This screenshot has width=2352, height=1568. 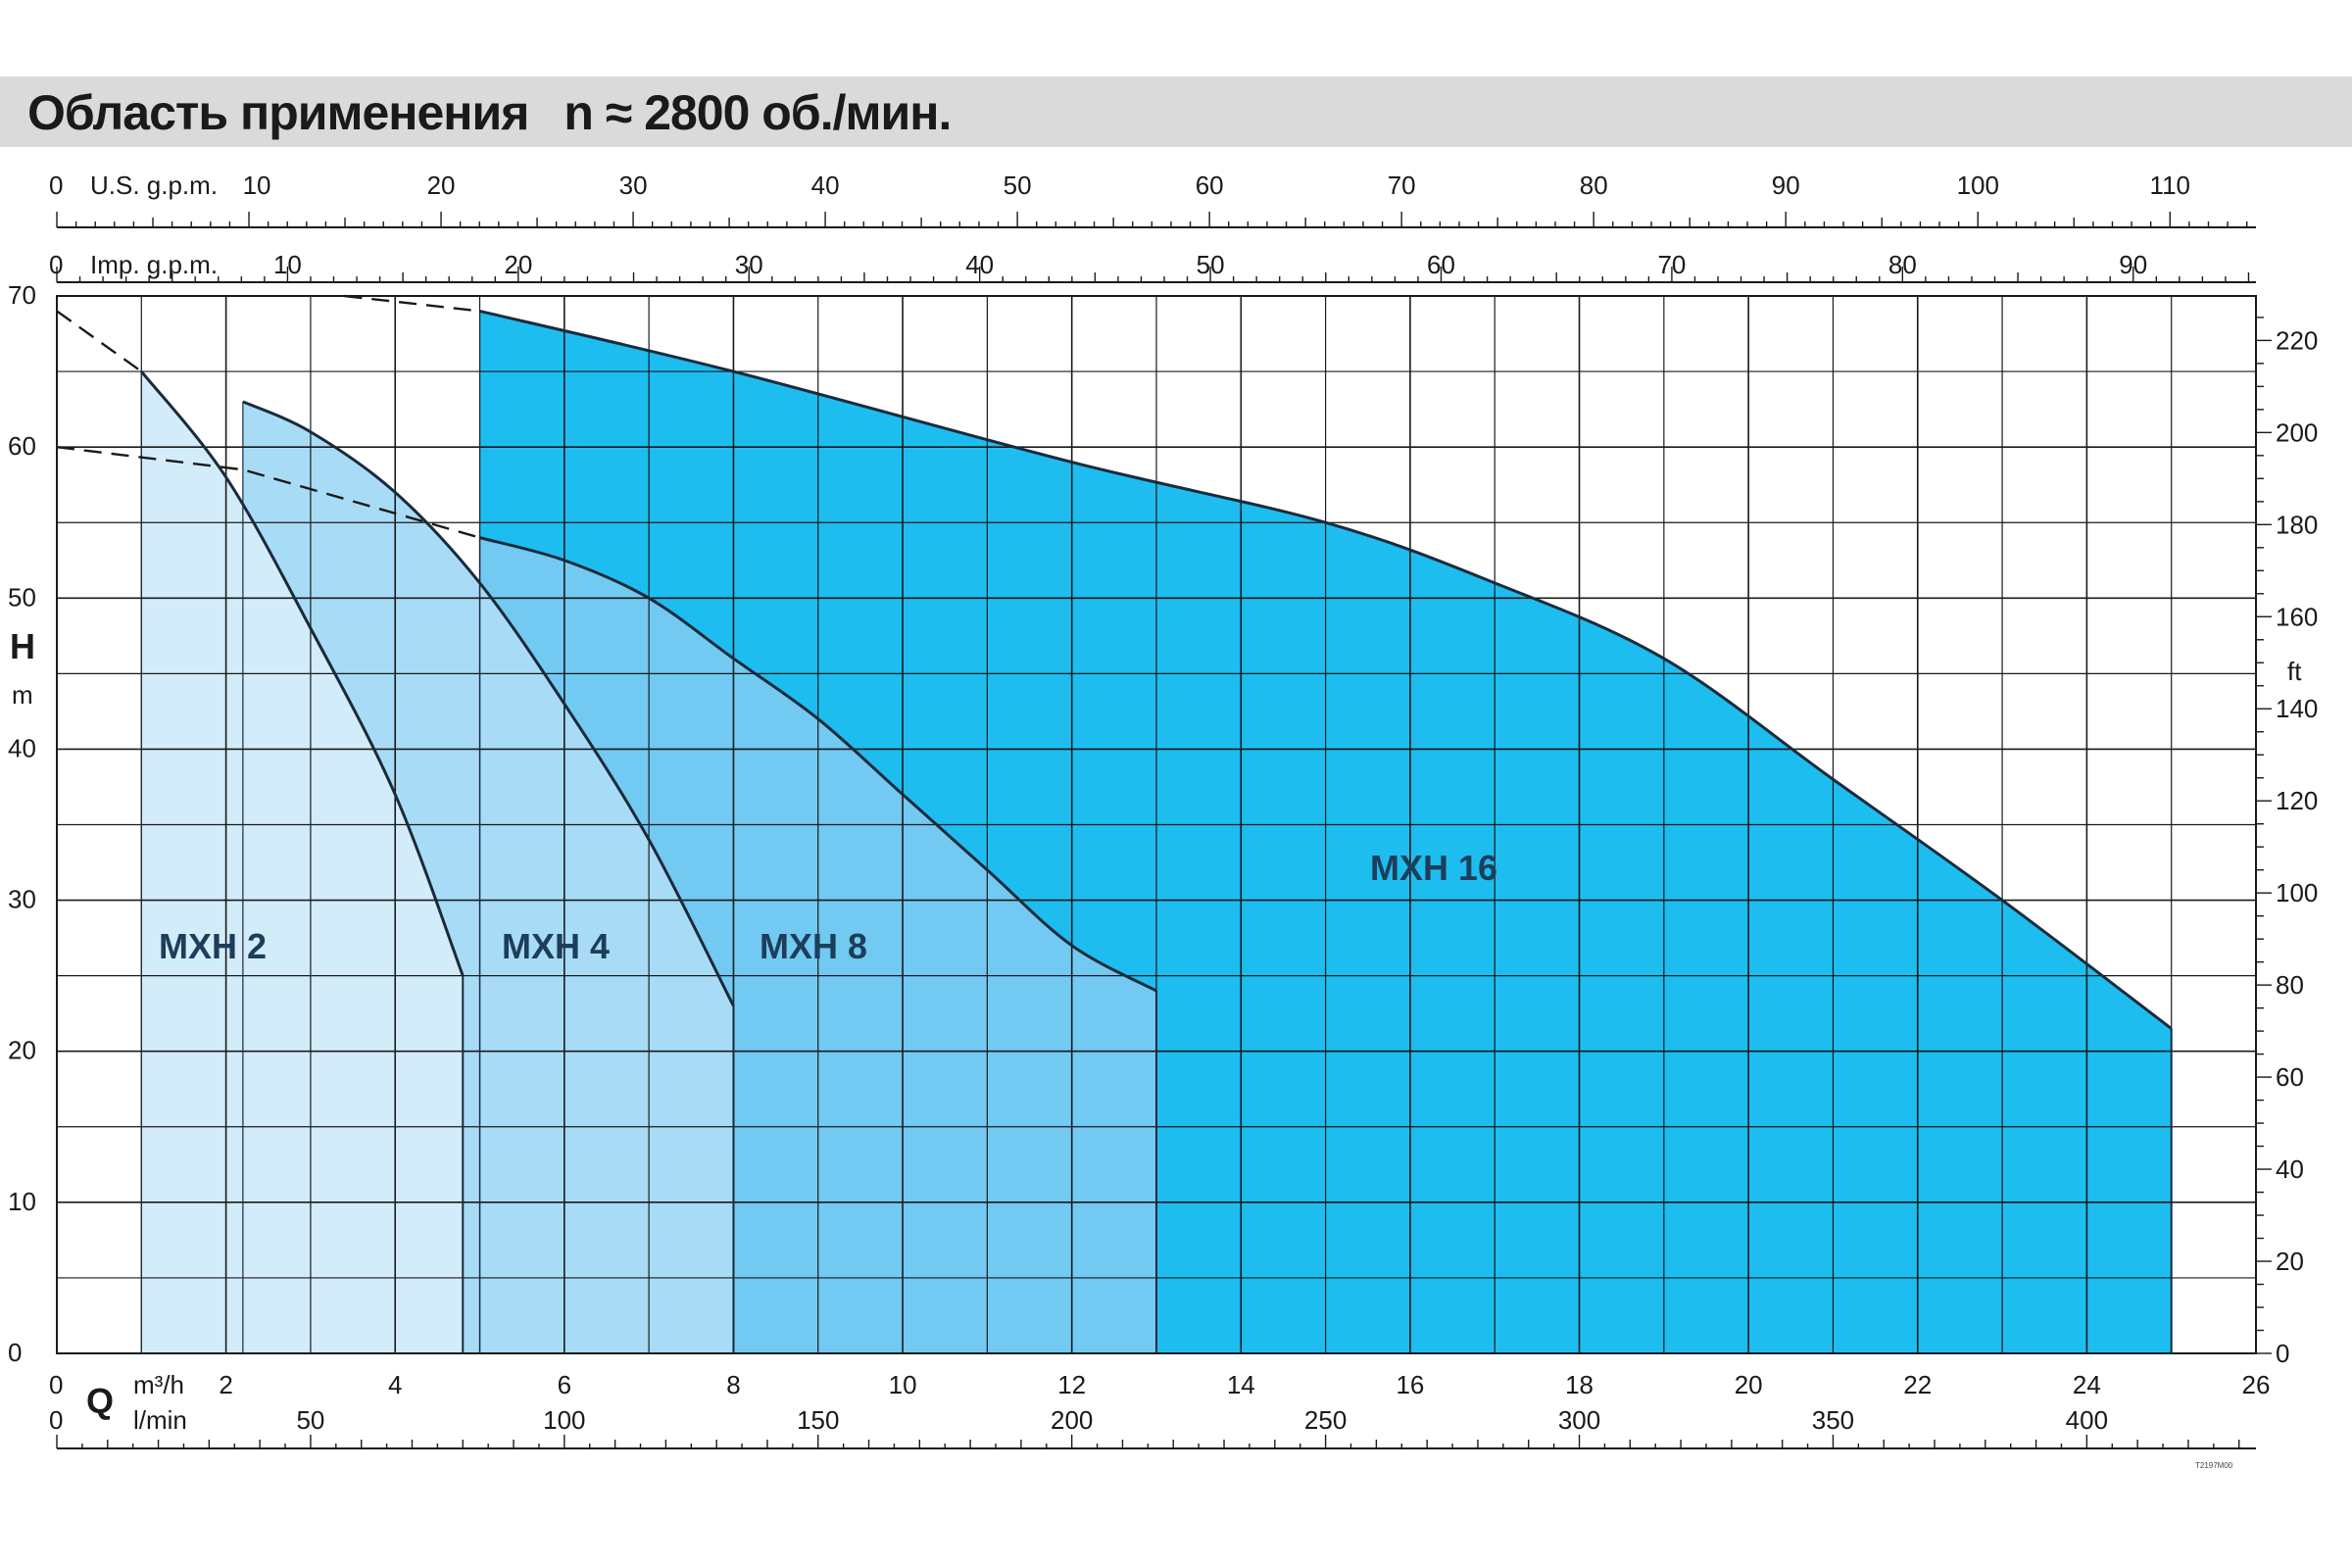 What do you see at coordinates (2297, 524) in the screenshot?
I see `right-tick-label: 180` at bounding box center [2297, 524].